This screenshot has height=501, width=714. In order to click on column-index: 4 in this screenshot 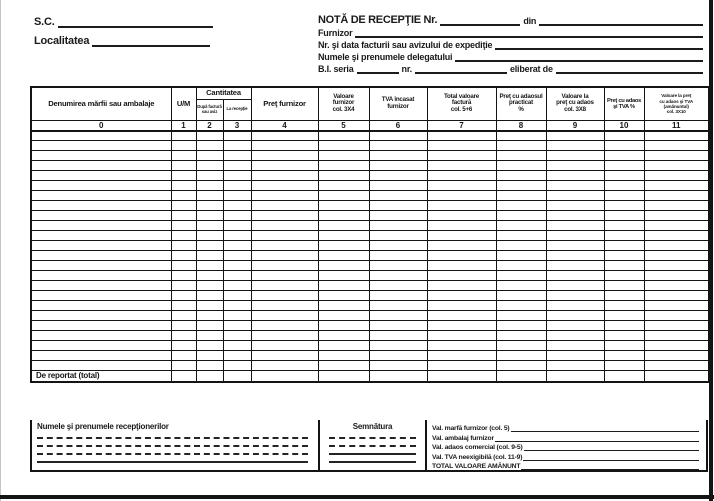, I will do `click(284, 125)`.